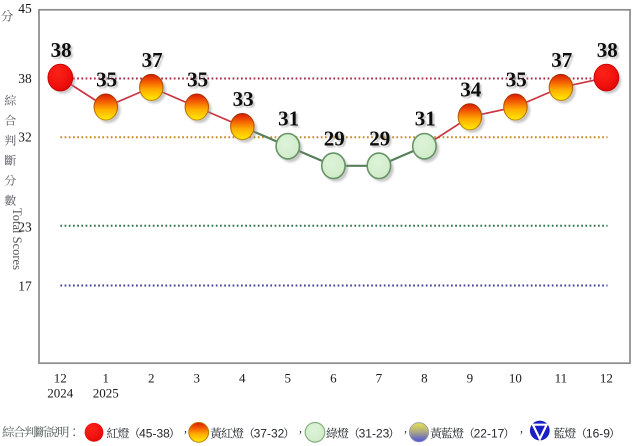  Describe the element at coordinates (25, 227) in the screenshot. I see `svg-text: 23` at that location.